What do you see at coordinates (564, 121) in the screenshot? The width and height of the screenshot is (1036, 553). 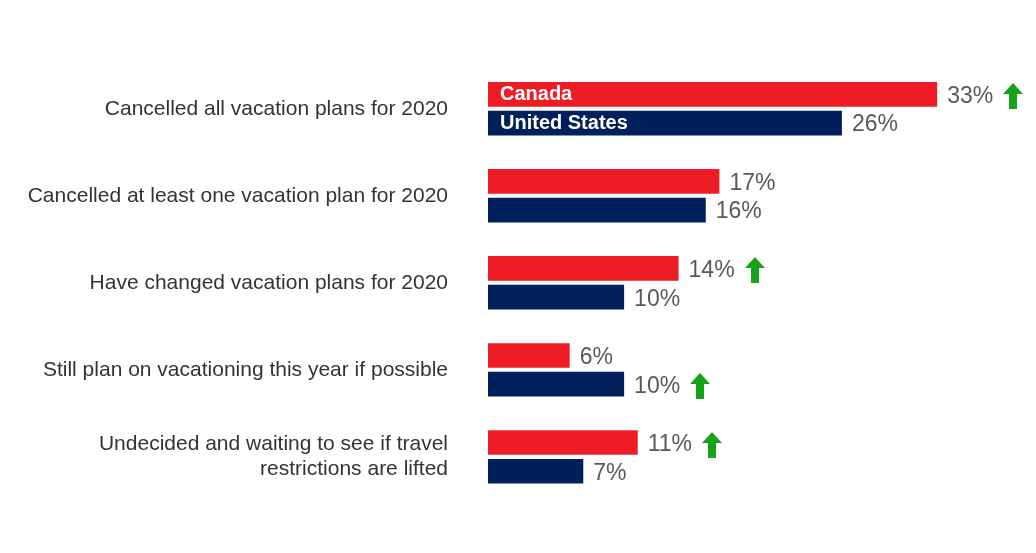 I see `series-label: United States` at bounding box center [564, 121].